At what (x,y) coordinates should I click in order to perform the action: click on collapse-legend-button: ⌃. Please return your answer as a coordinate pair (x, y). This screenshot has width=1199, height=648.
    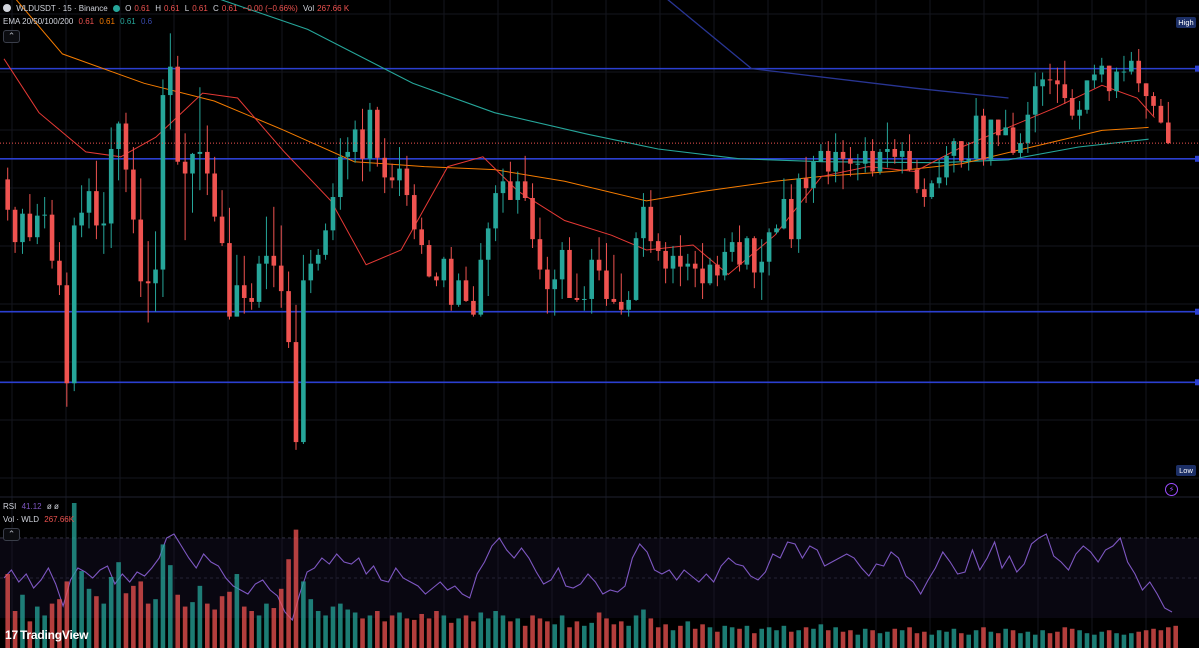
    Looking at the image, I should click on (11, 36).